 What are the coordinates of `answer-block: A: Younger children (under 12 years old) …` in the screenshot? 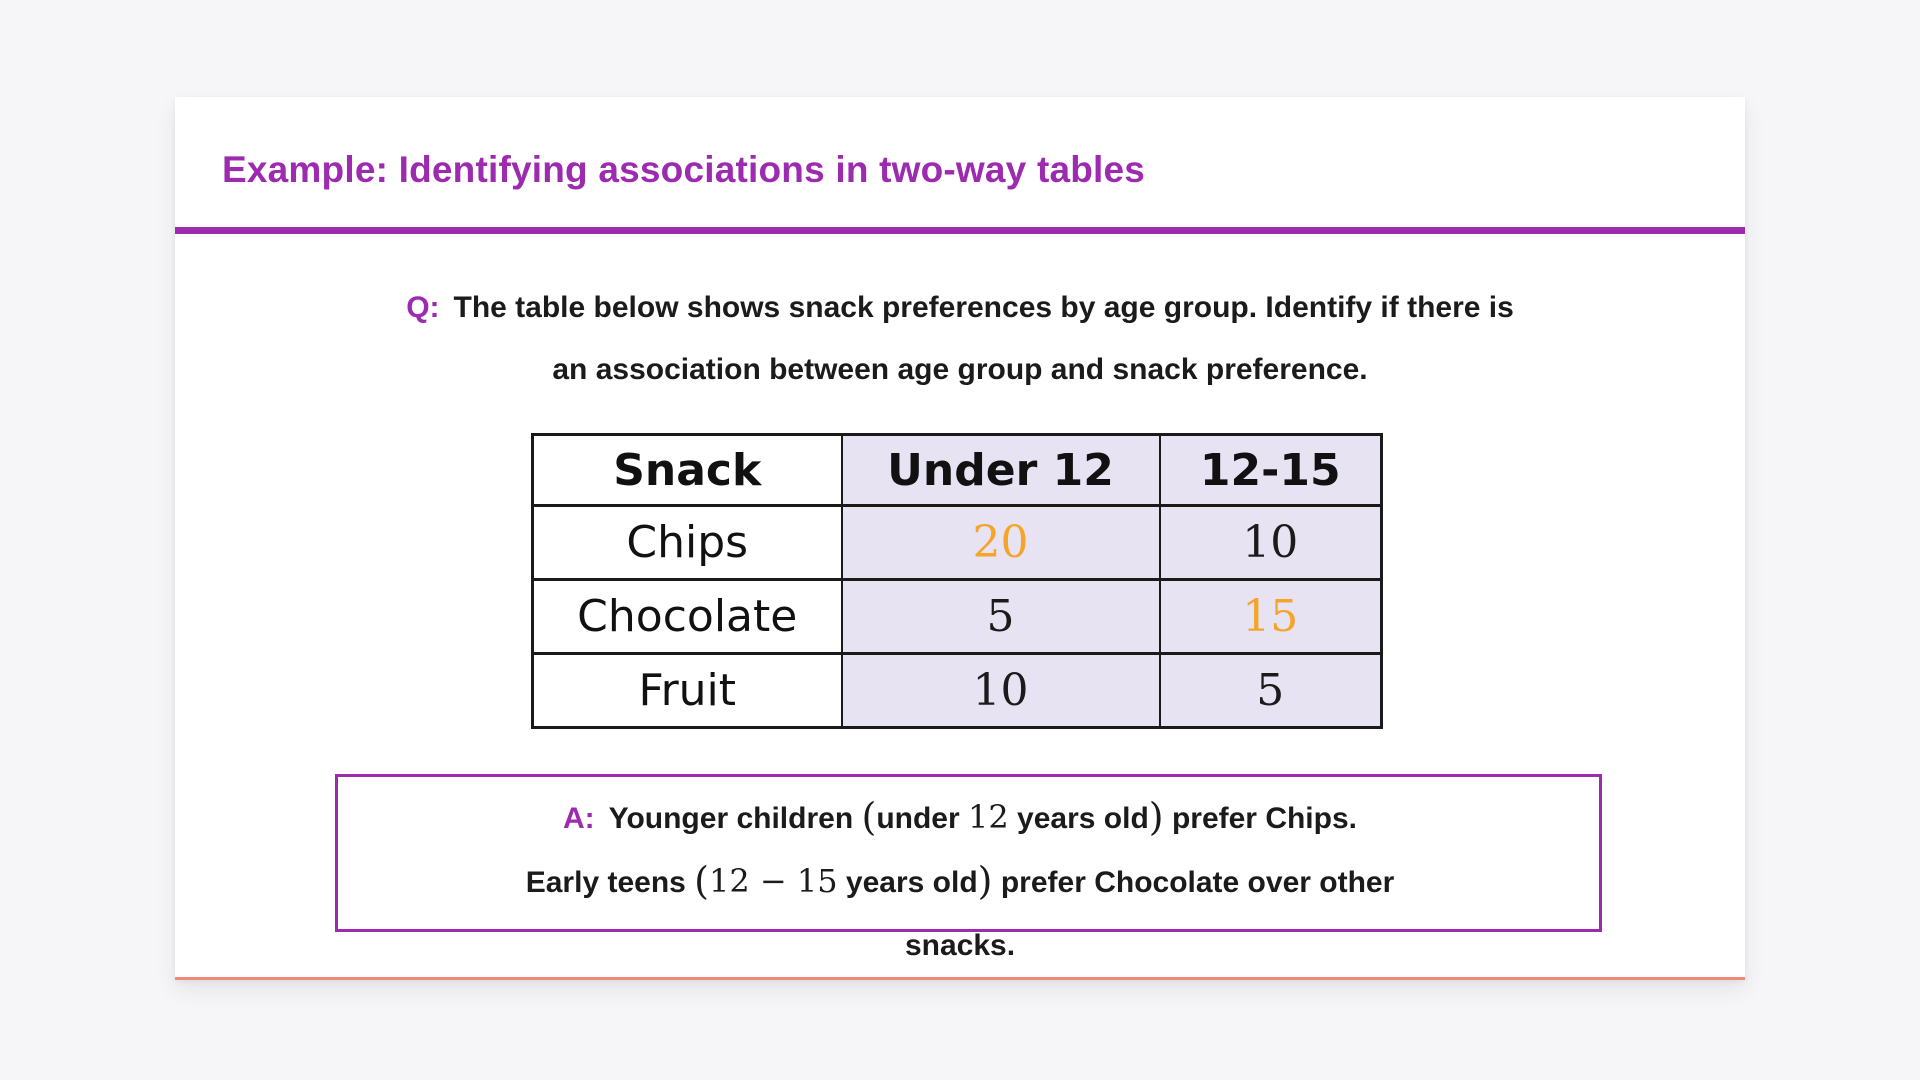 It's located at (960, 881).